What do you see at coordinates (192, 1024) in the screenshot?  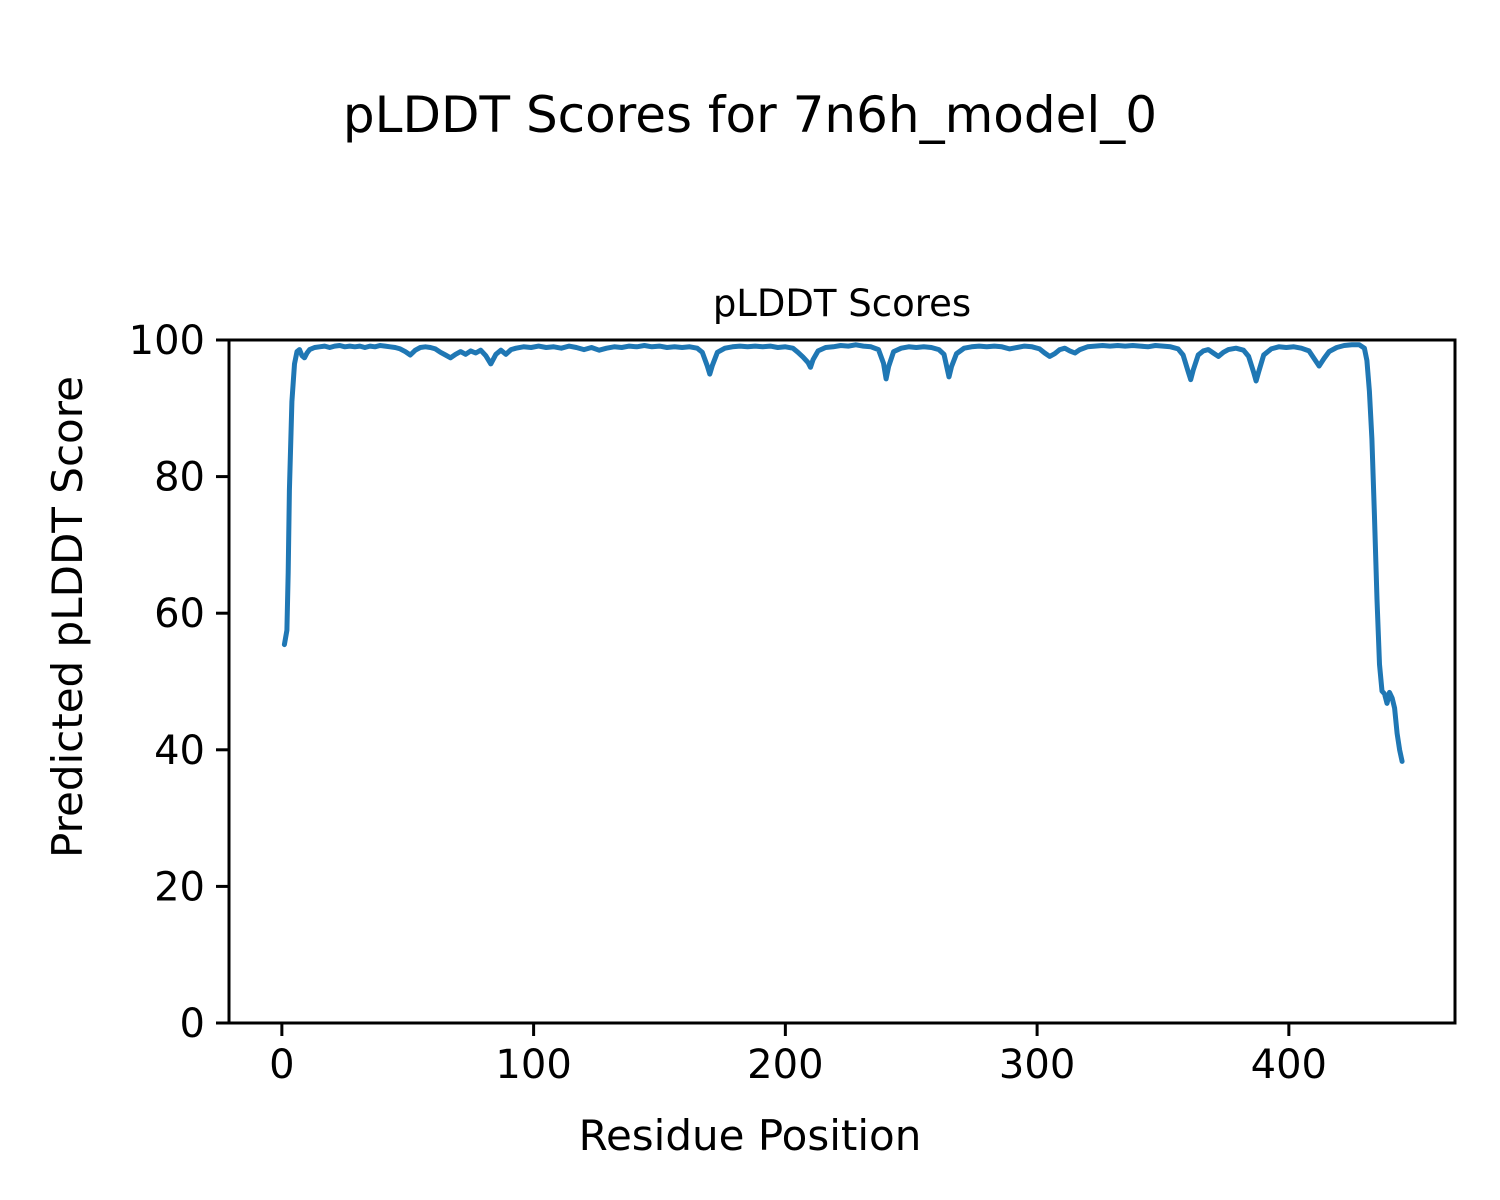 I see `y-tick-label: 0` at bounding box center [192, 1024].